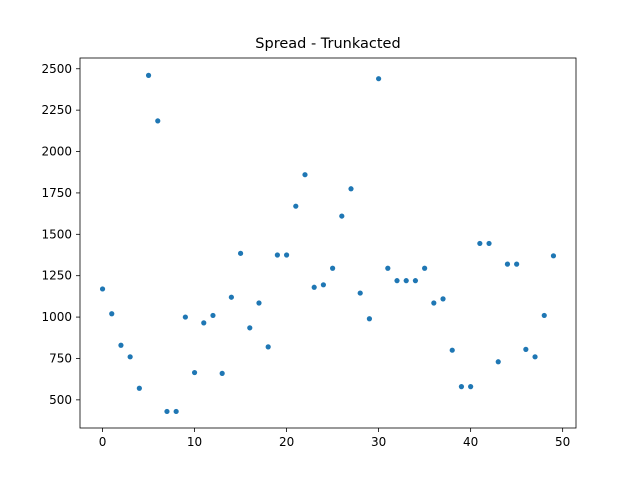 The image size is (640, 480). I want to click on x-tick-label: 0, so click(103, 442).